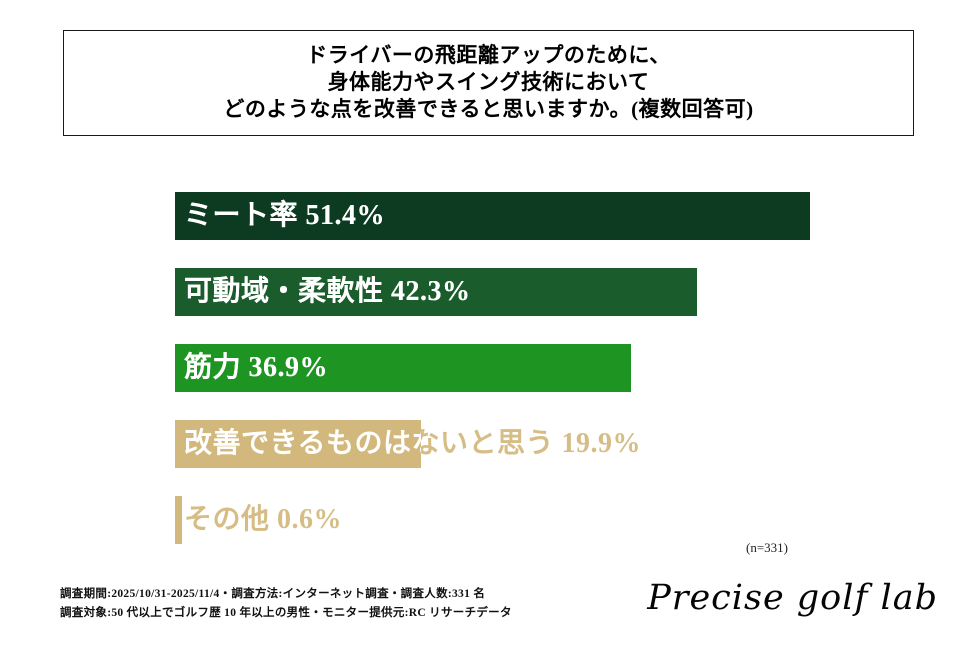 The image size is (980, 653). I want to click on bar-label-meet-rate-over: ミート率 51.4%, so click(285, 215).